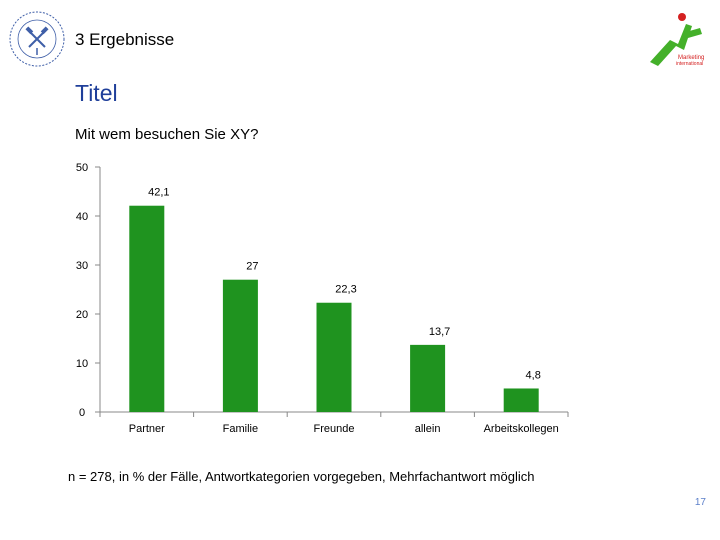 The height and width of the screenshot is (540, 720). What do you see at coordinates (82, 315) in the screenshot?
I see `y-tick-label: 20` at bounding box center [82, 315].